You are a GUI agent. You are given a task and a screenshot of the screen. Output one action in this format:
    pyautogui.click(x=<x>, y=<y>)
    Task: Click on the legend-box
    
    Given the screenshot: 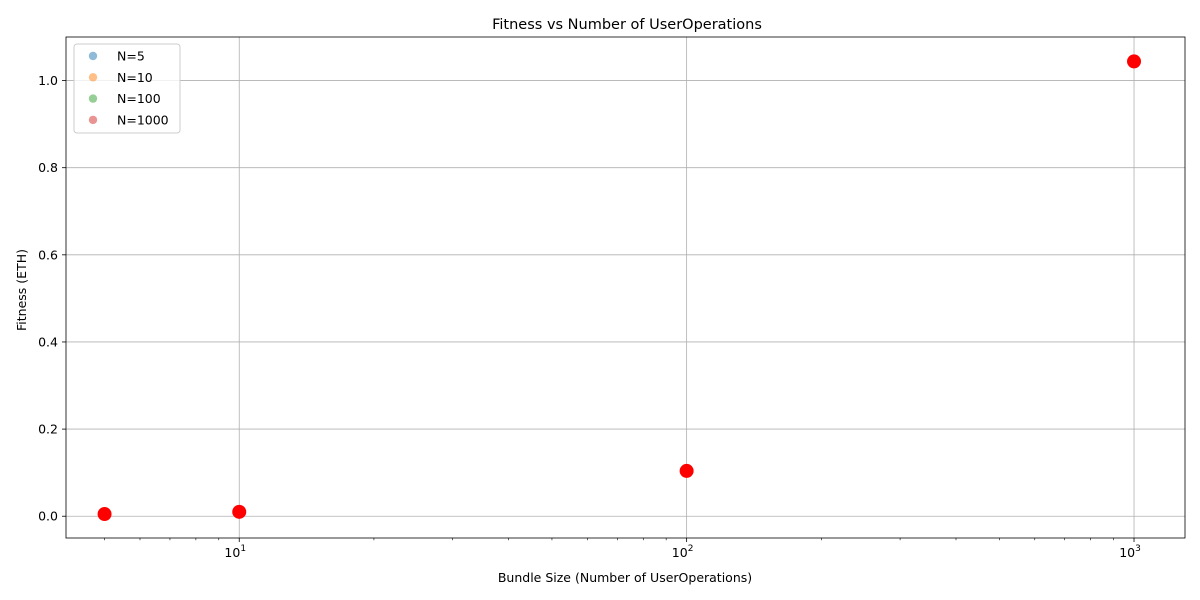 What is the action you would take?
    pyautogui.click(x=127, y=88)
    